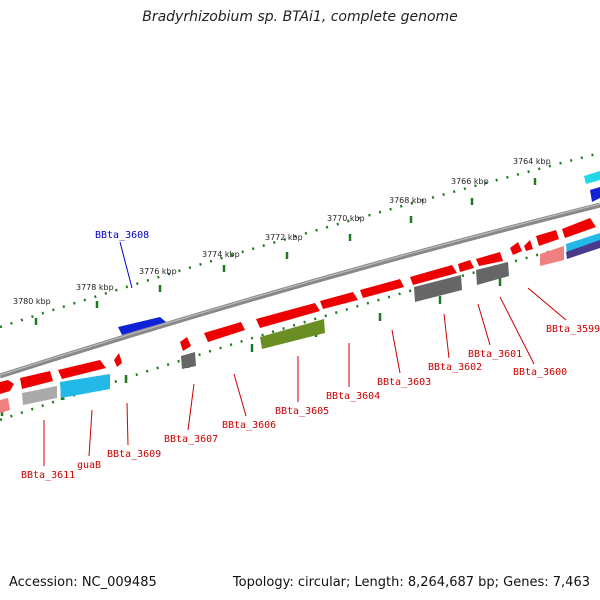 The width and height of the screenshot is (600, 600). What do you see at coordinates (191, 439) in the screenshot?
I see `gene-label: BBta_3607` at bounding box center [191, 439].